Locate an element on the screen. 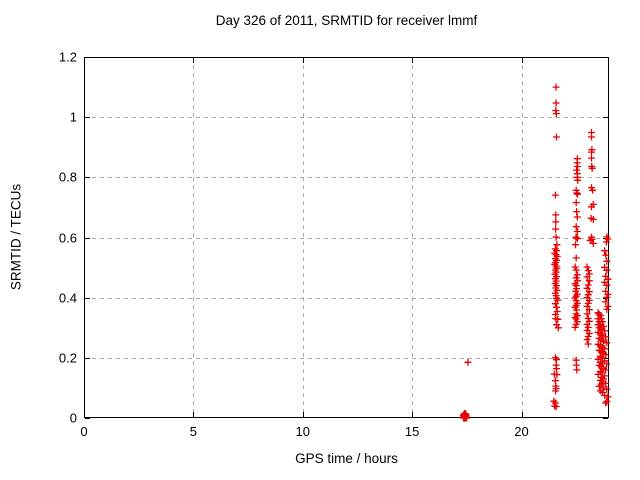  x-tick-label: 0 is located at coordinates (84, 431).